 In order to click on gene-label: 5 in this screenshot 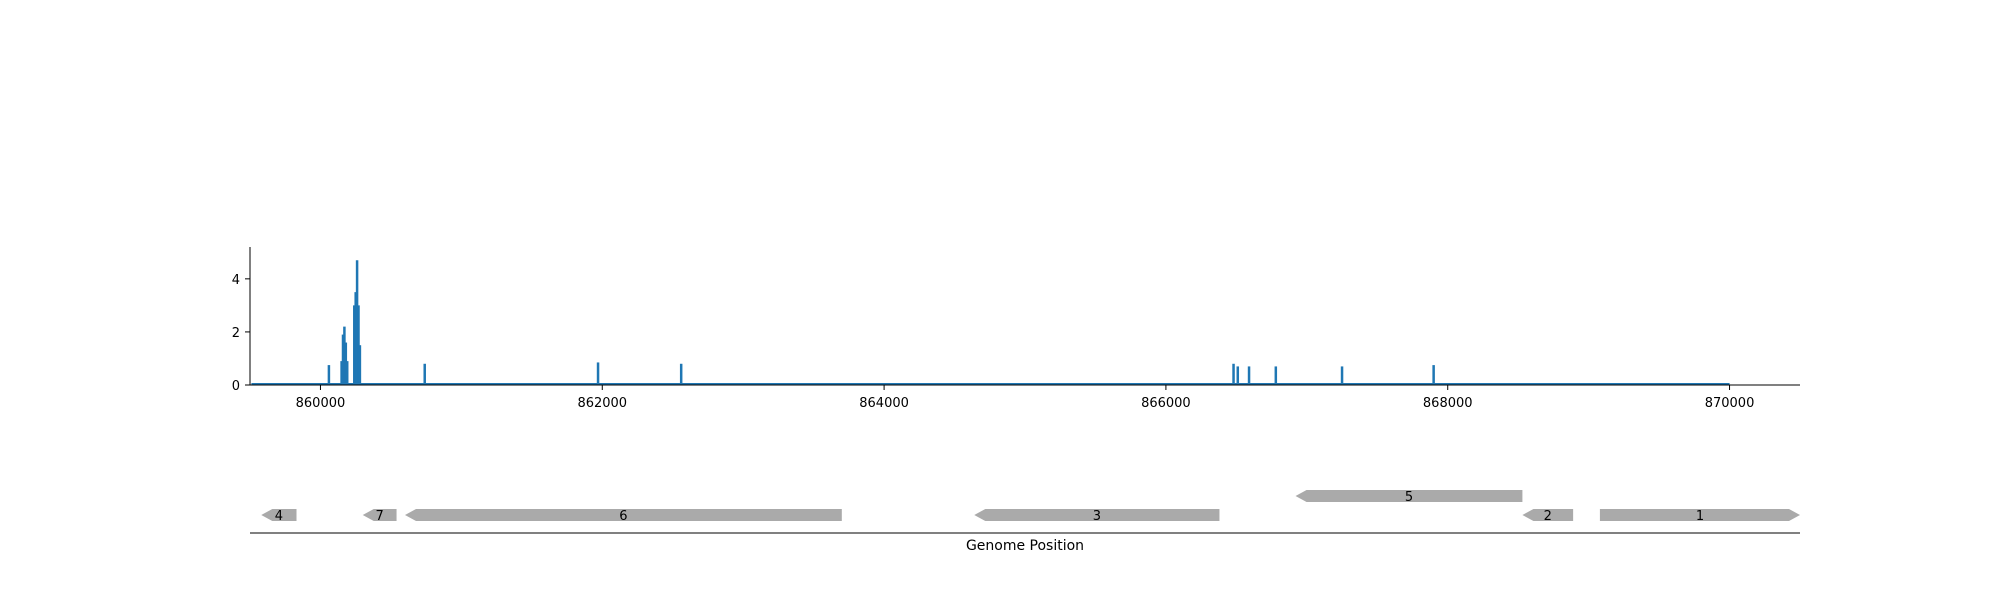, I will do `click(1409, 497)`.